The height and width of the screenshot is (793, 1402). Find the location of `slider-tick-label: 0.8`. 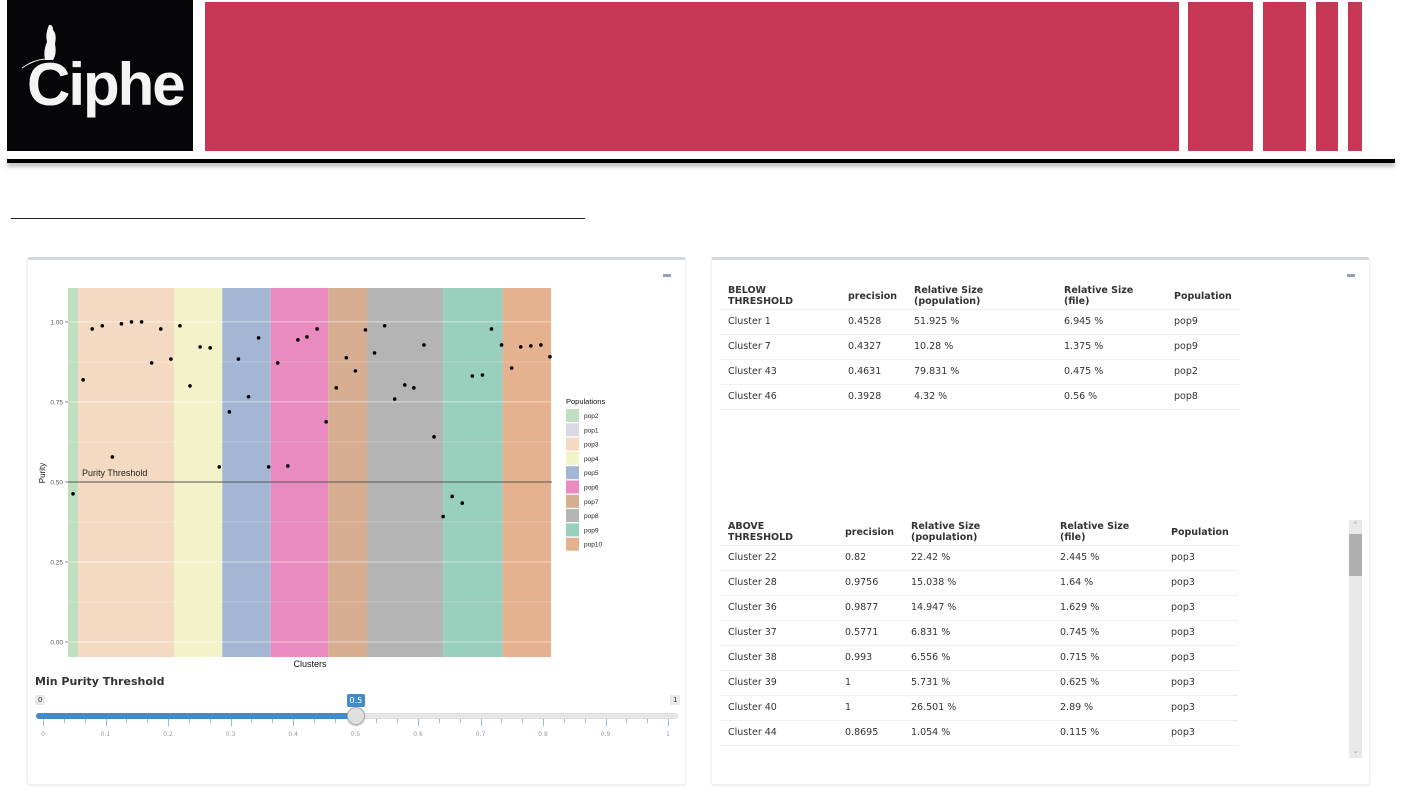

slider-tick-label: 0.8 is located at coordinates (543, 734).